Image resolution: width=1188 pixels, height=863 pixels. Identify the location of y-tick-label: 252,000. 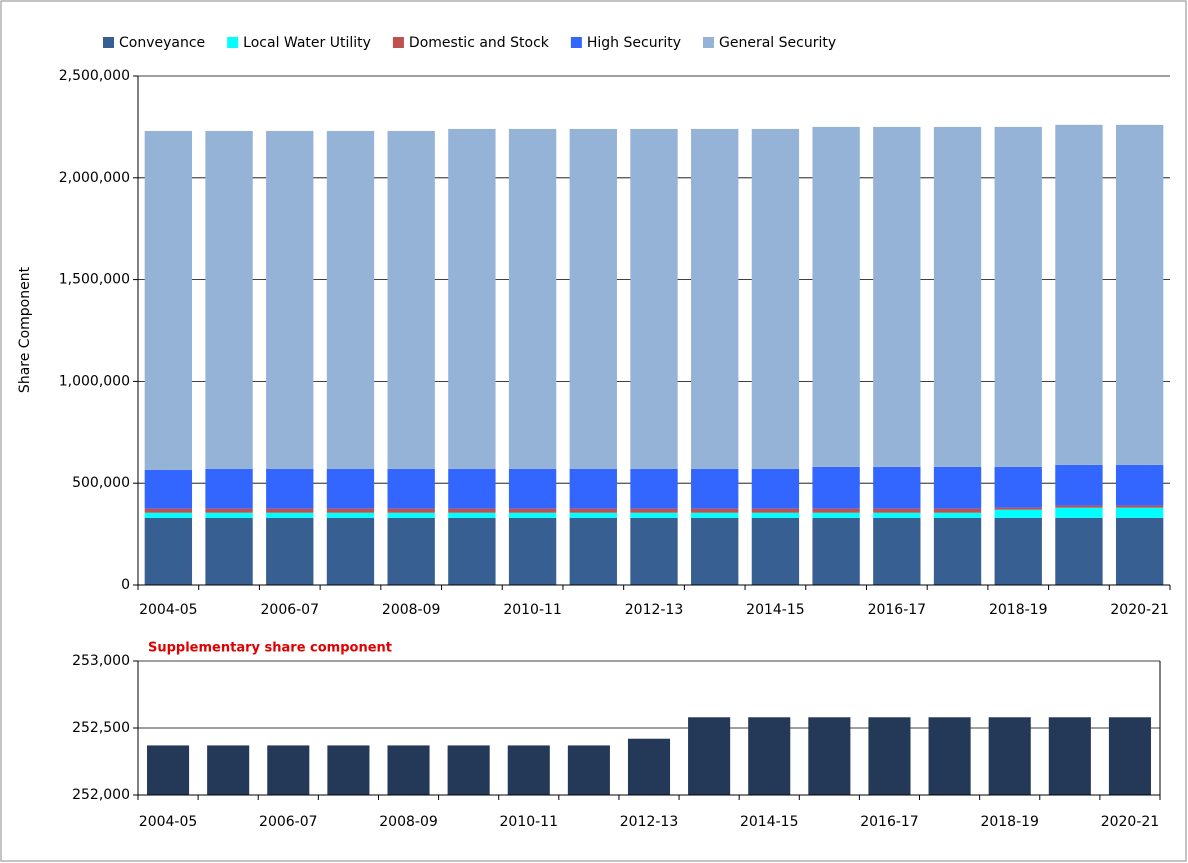
(101, 795).